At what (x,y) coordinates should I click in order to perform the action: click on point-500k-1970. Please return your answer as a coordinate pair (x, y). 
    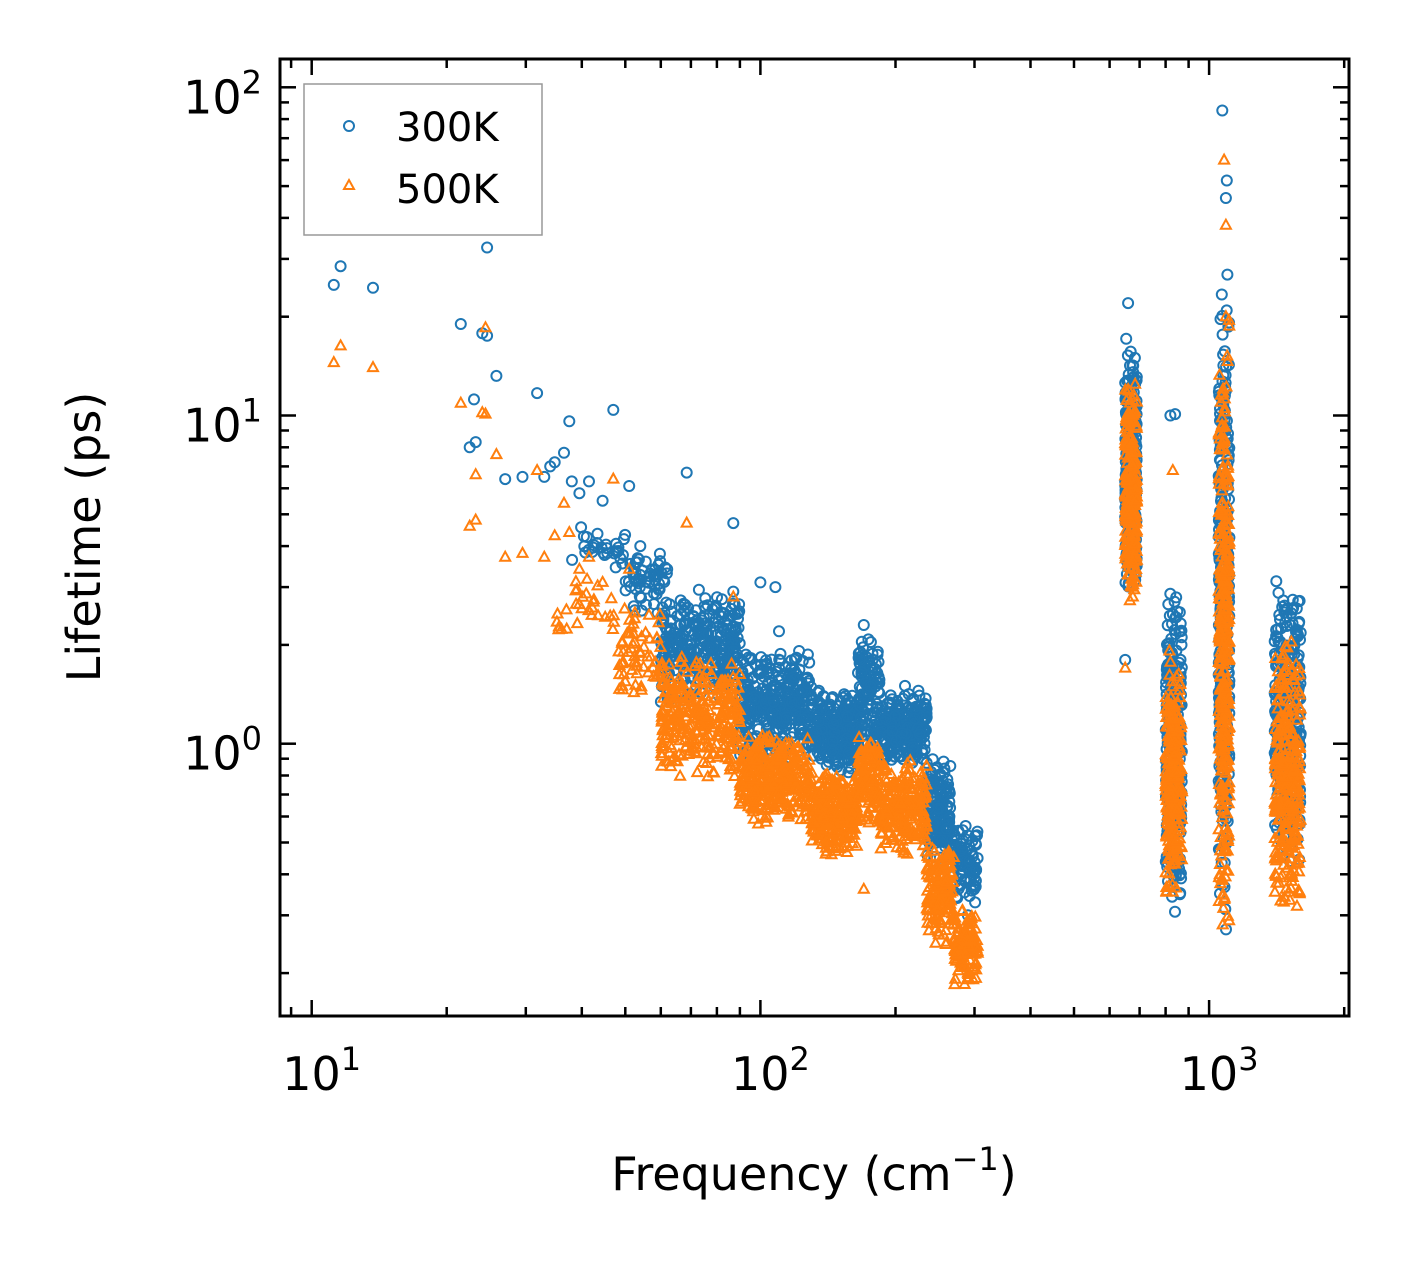
    Looking at the image, I should click on (1169, 872).